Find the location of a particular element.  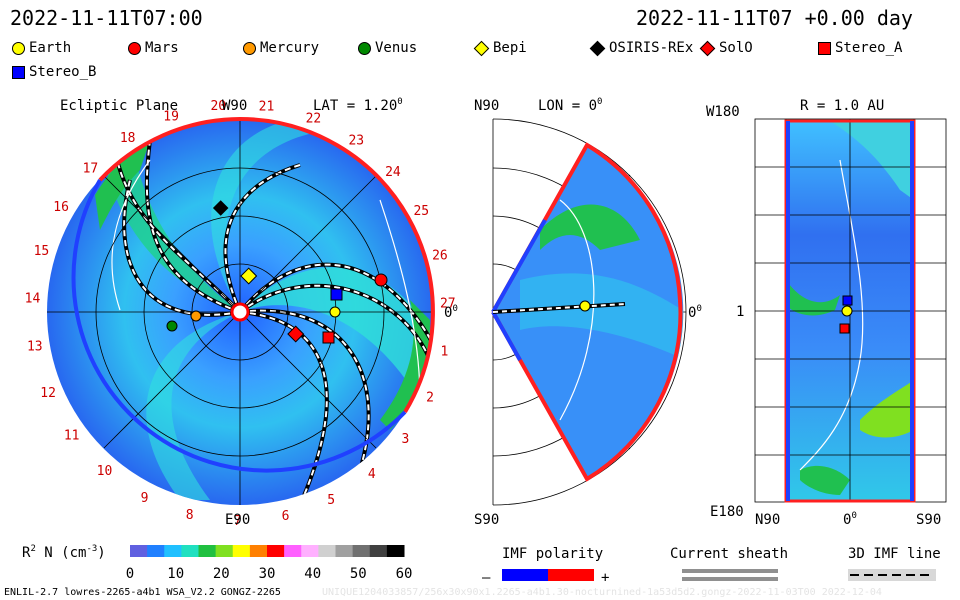

meridional-earth-marker is located at coordinates (585, 306).